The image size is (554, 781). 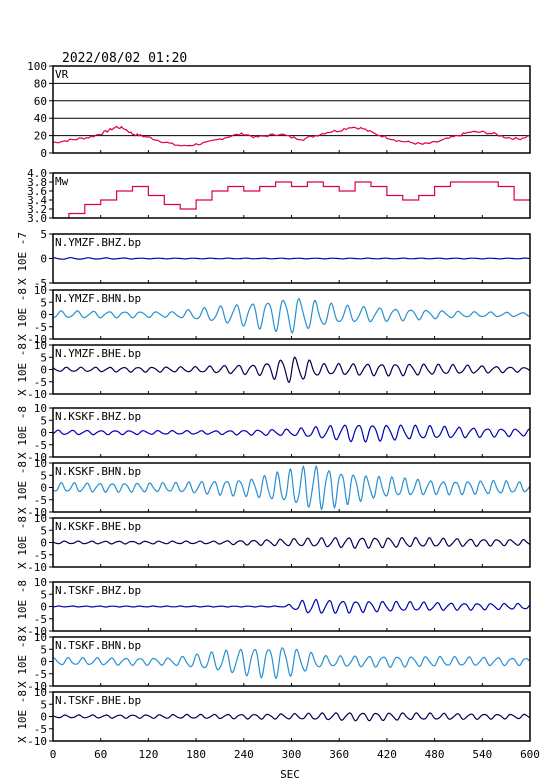 I want to click on panel-name: N.KSKF.BHE.bp, so click(x=98, y=526).